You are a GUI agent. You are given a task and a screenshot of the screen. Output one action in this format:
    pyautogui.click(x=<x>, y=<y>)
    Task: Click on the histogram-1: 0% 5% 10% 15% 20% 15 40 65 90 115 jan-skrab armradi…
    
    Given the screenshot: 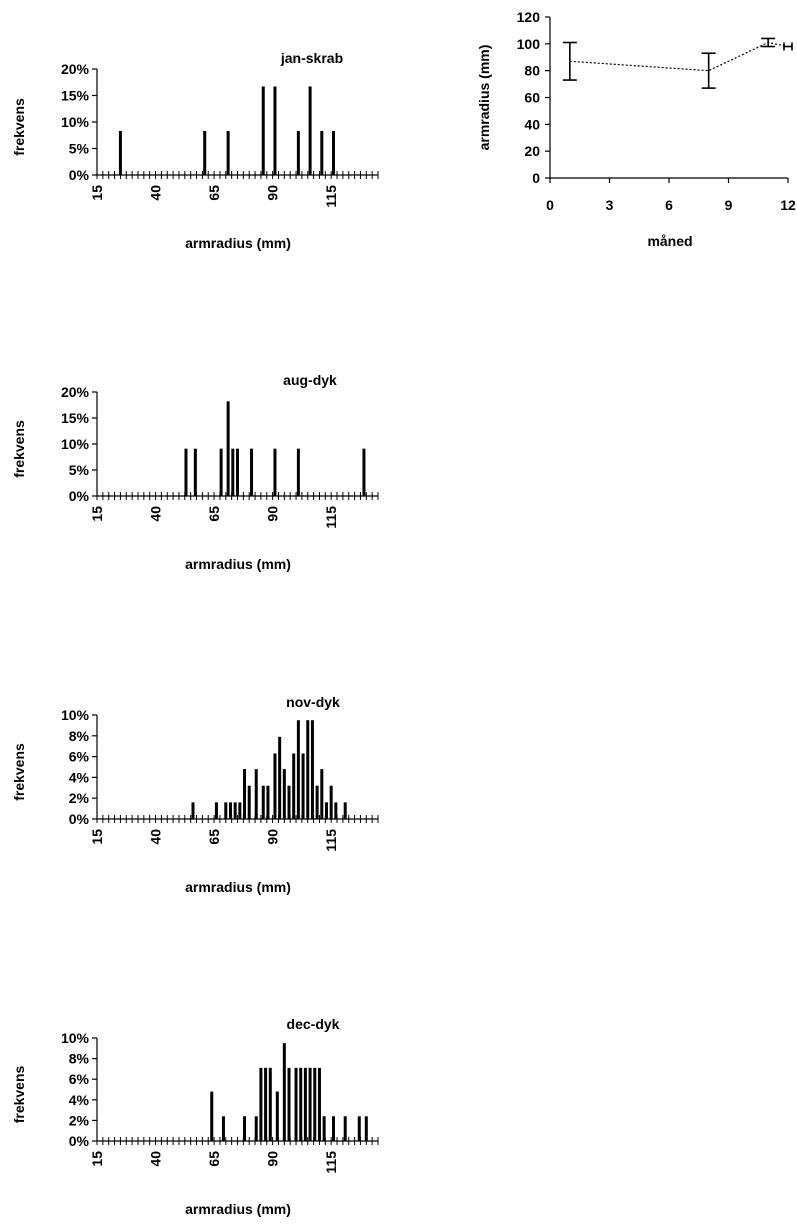 What is the action you would take?
    pyautogui.click(x=195, y=150)
    